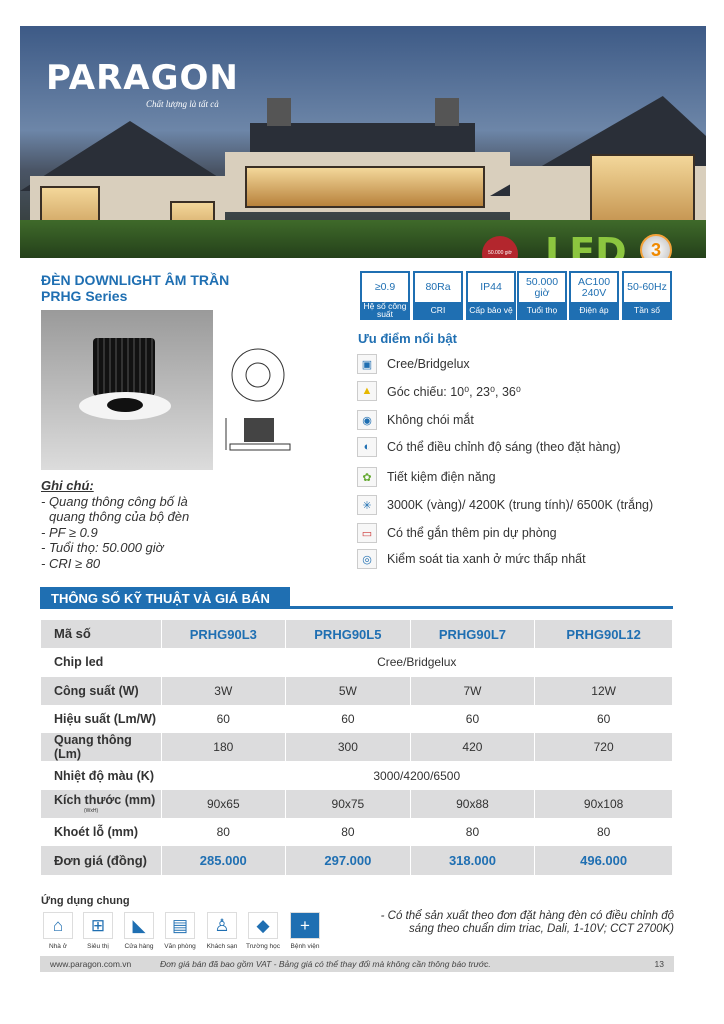 This screenshot has height=1024, width=724. I want to click on applications-title: Ứng dụng chung, so click(85, 901).